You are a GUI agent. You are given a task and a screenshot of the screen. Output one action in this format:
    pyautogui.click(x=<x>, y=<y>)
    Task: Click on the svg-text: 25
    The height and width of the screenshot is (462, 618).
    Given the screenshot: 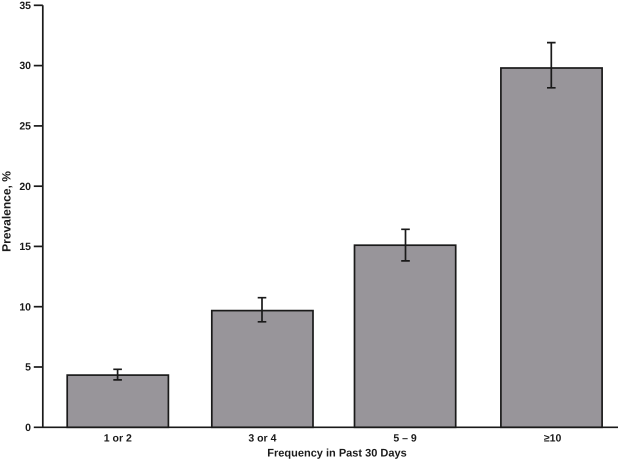 What is the action you would take?
    pyautogui.click(x=25, y=127)
    